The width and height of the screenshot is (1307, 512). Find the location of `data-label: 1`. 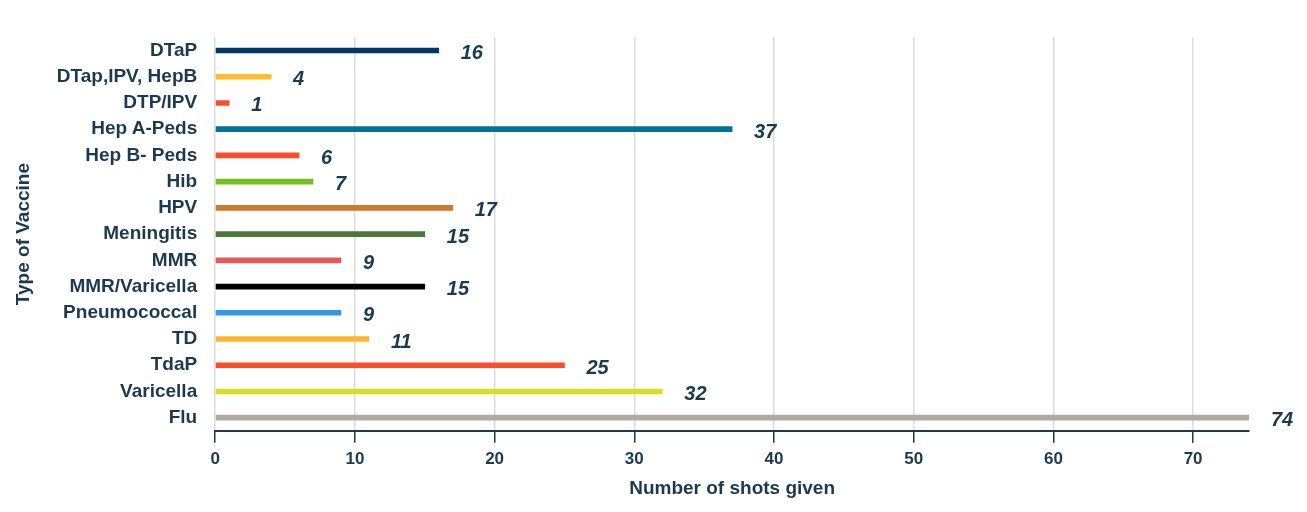

data-label: 1 is located at coordinates (257, 104).